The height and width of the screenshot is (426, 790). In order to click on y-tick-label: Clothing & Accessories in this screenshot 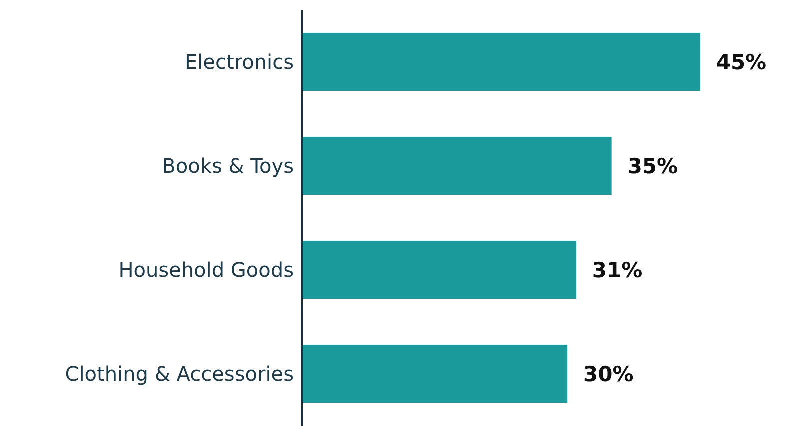, I will do `click(179, 374)`.